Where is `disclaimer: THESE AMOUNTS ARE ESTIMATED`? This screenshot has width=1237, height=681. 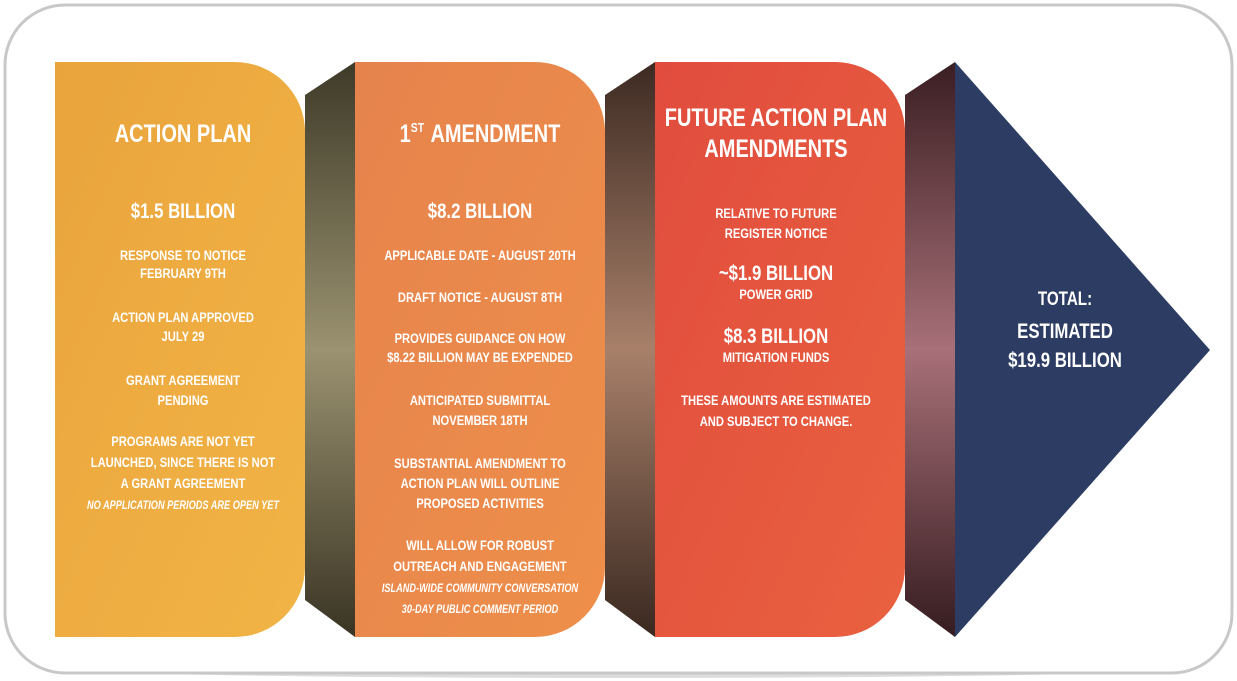
disclaimer: THESE AMOUNTS ARE ESTIMATED is located at coordinates (776, 400).